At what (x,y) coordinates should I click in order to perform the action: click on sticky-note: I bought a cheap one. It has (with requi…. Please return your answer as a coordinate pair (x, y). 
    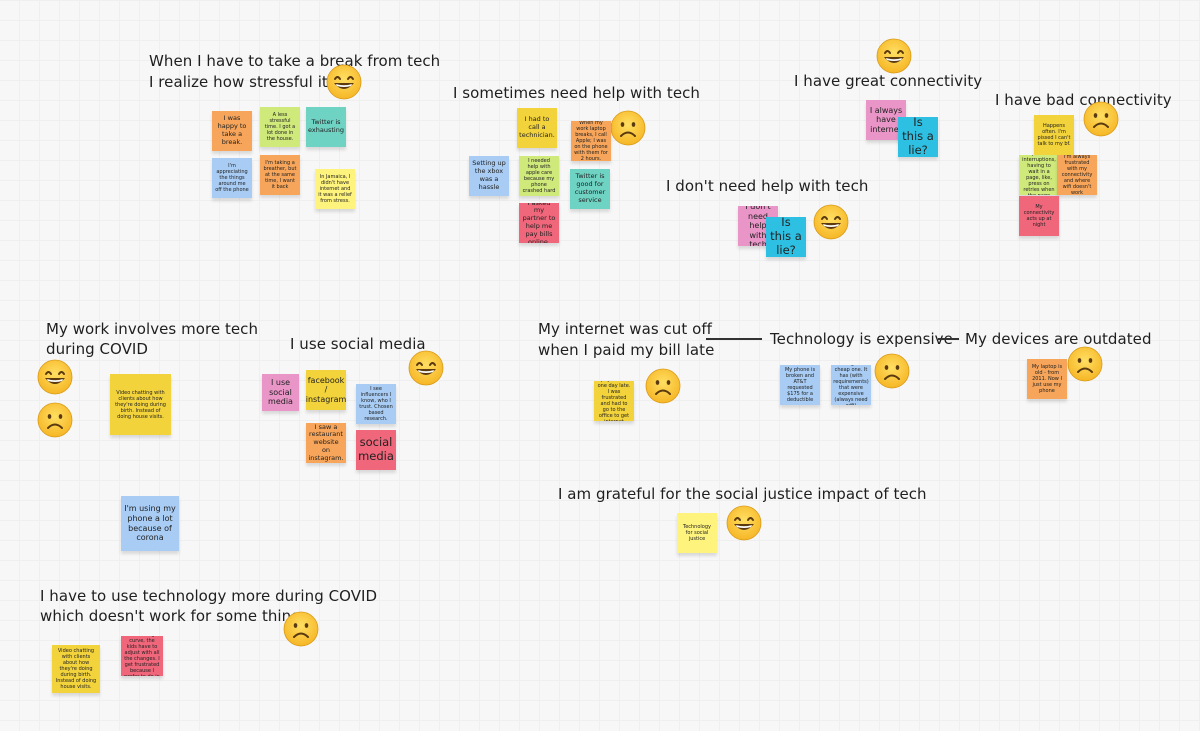
    Looking at the image, I should click on (851, 385).